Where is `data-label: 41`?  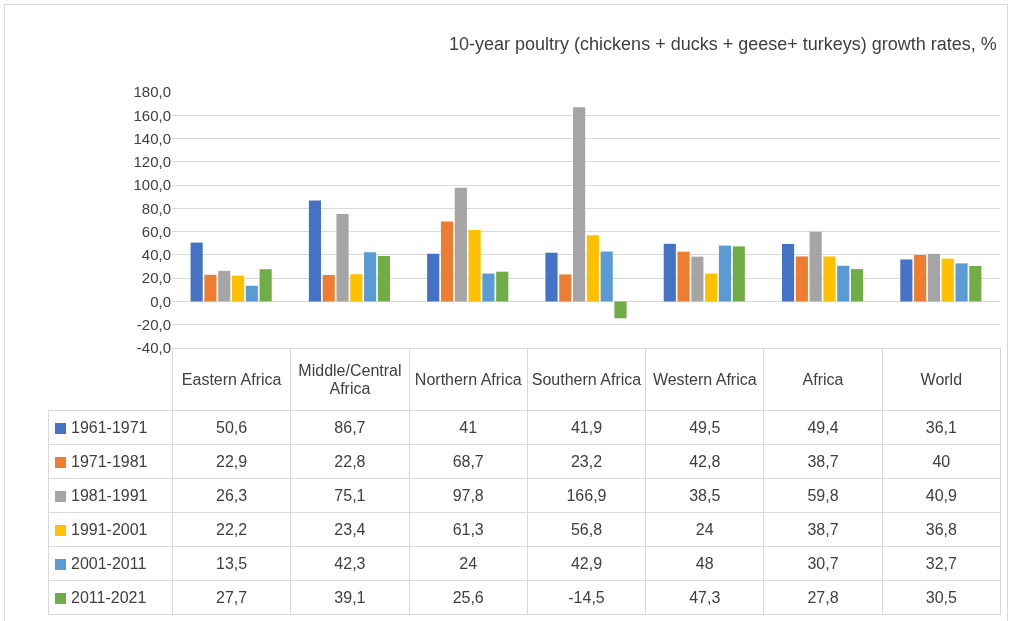 data-label: 41 is located at coordinates (468, 427).